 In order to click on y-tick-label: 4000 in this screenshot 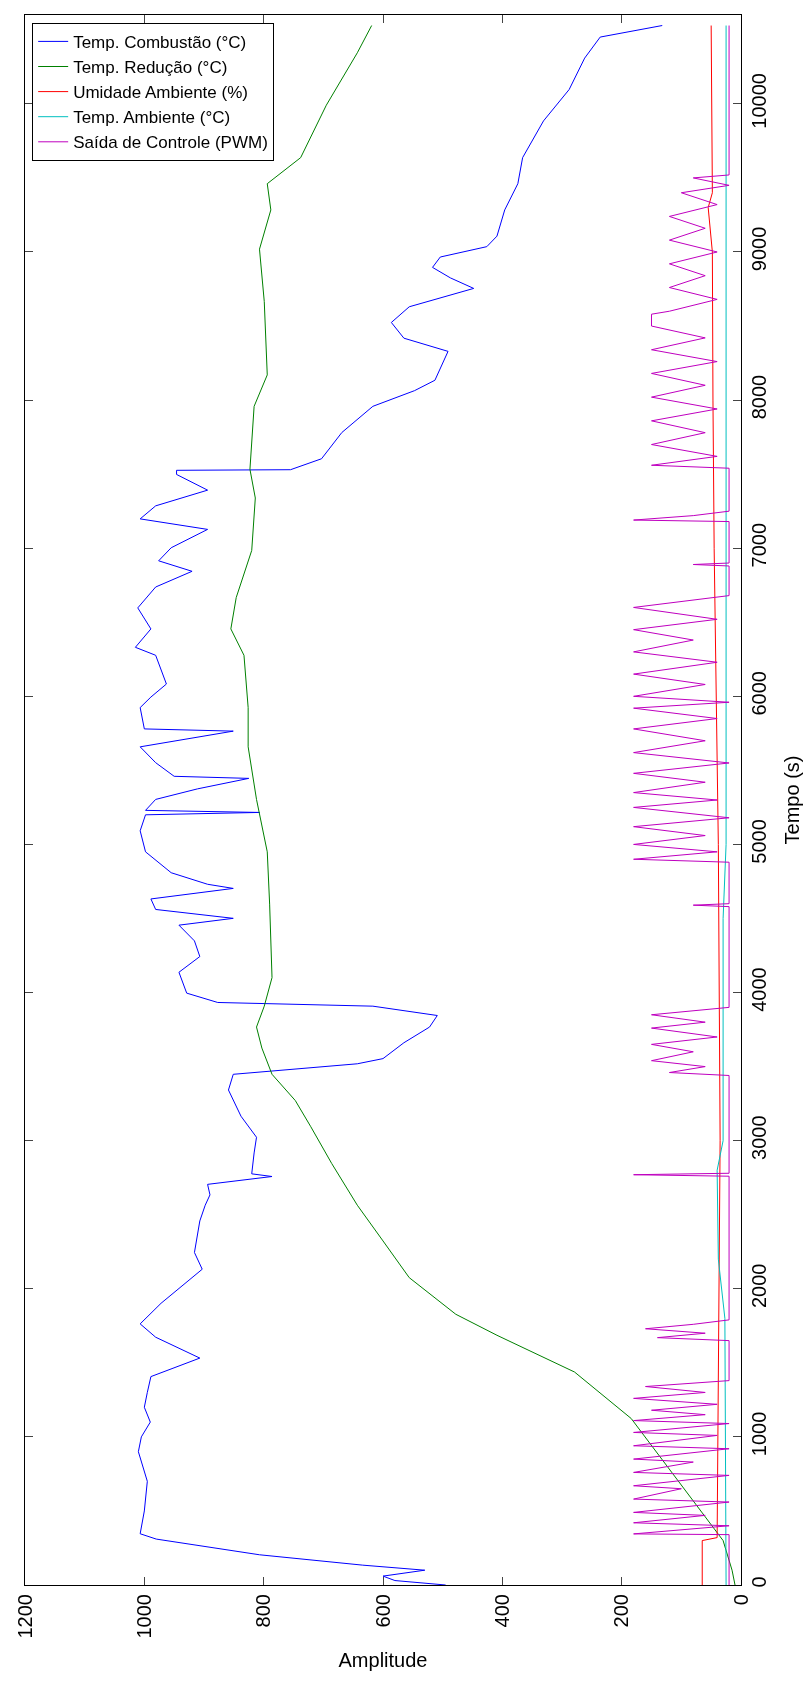, I will do `click(759, 989)`.